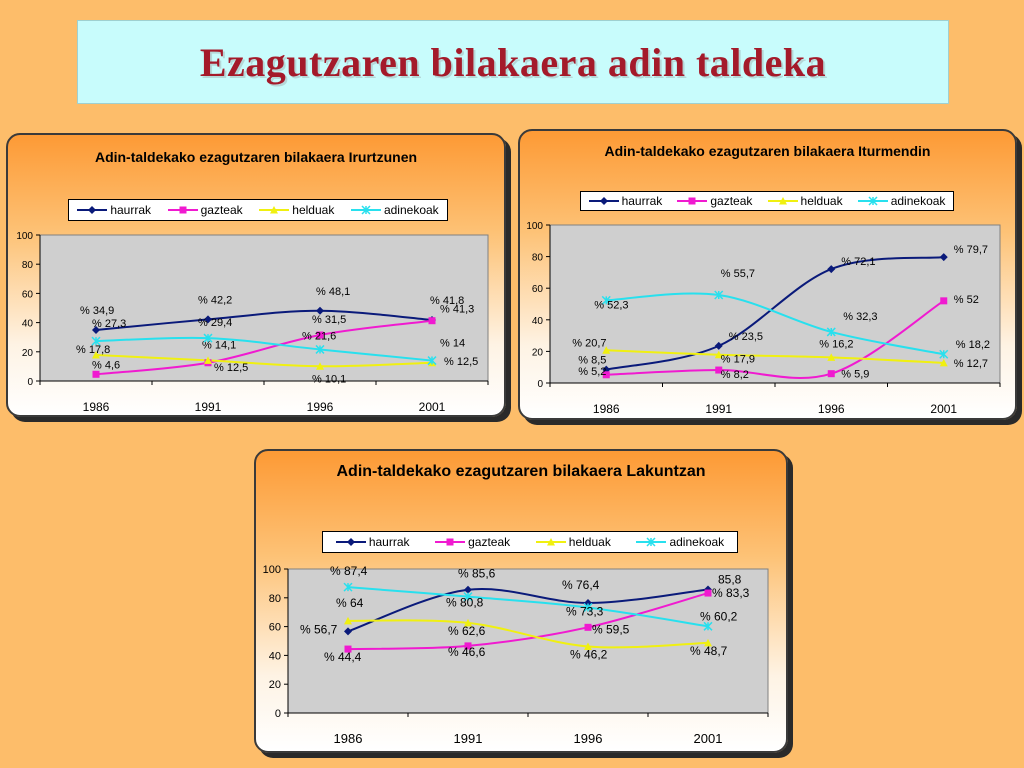 The width and height of the screenshot is (1024, 768). What do you see at coordinates (589, 654) in the screenshot?
I see `data-label-helduak: % 46,2` at bounding box center [589, 654].